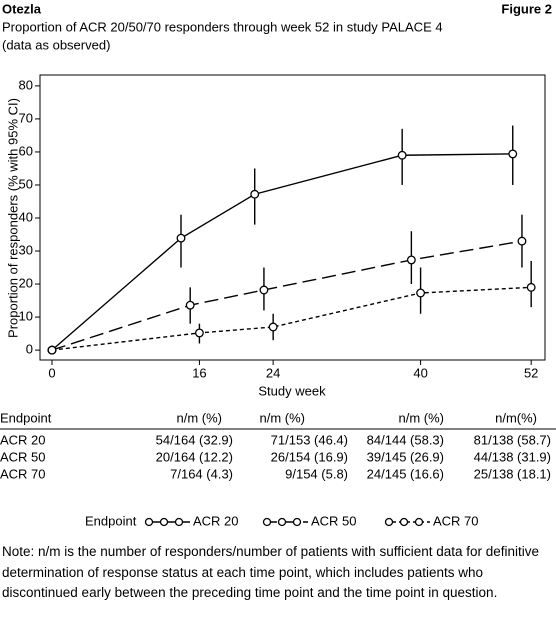  What do you see at coordinates (456, 520) in the screenshot?
I see `legend-label: ACR 70` at bounding box center [456, 520].